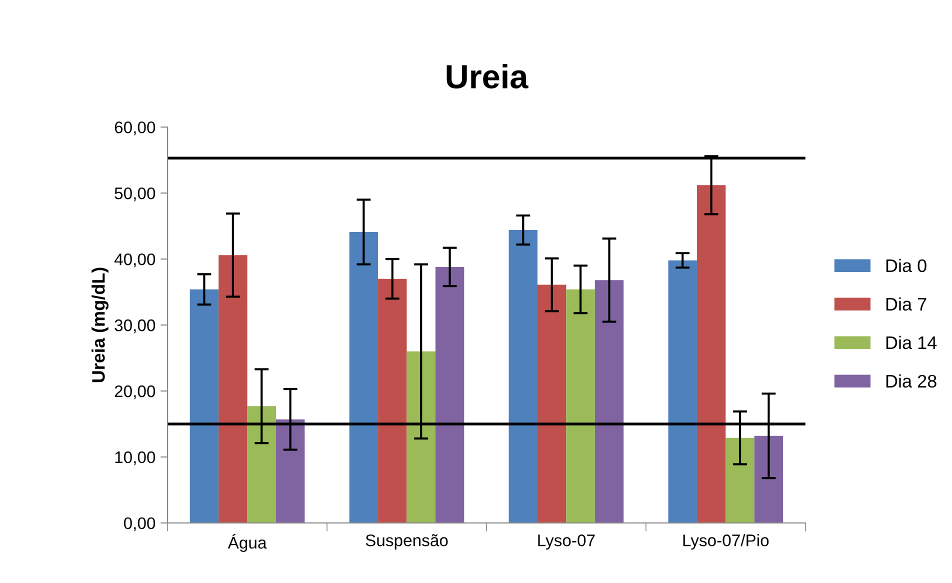 The width and height of the screenshot is (952, 583). Describe the element at coordinates (135, 326) in the screenshot. I see `y-tick-label: 30,00` at that location.